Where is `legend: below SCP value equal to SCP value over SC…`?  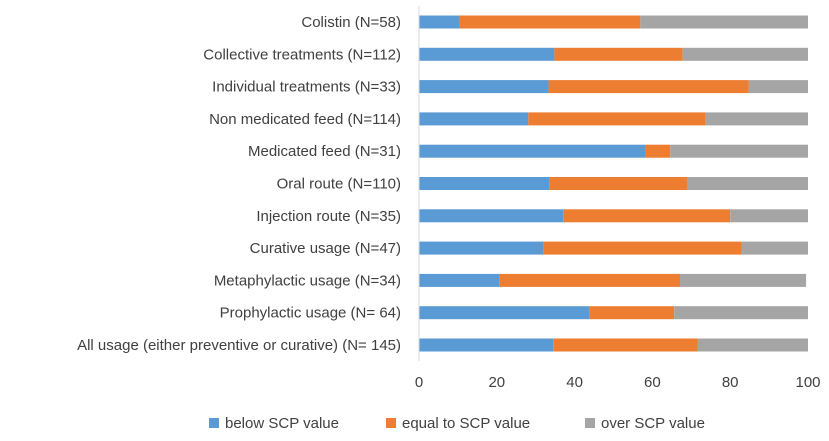 legend: below SCP value equal to SCP value over SC… is located at coordinates (457, 423).